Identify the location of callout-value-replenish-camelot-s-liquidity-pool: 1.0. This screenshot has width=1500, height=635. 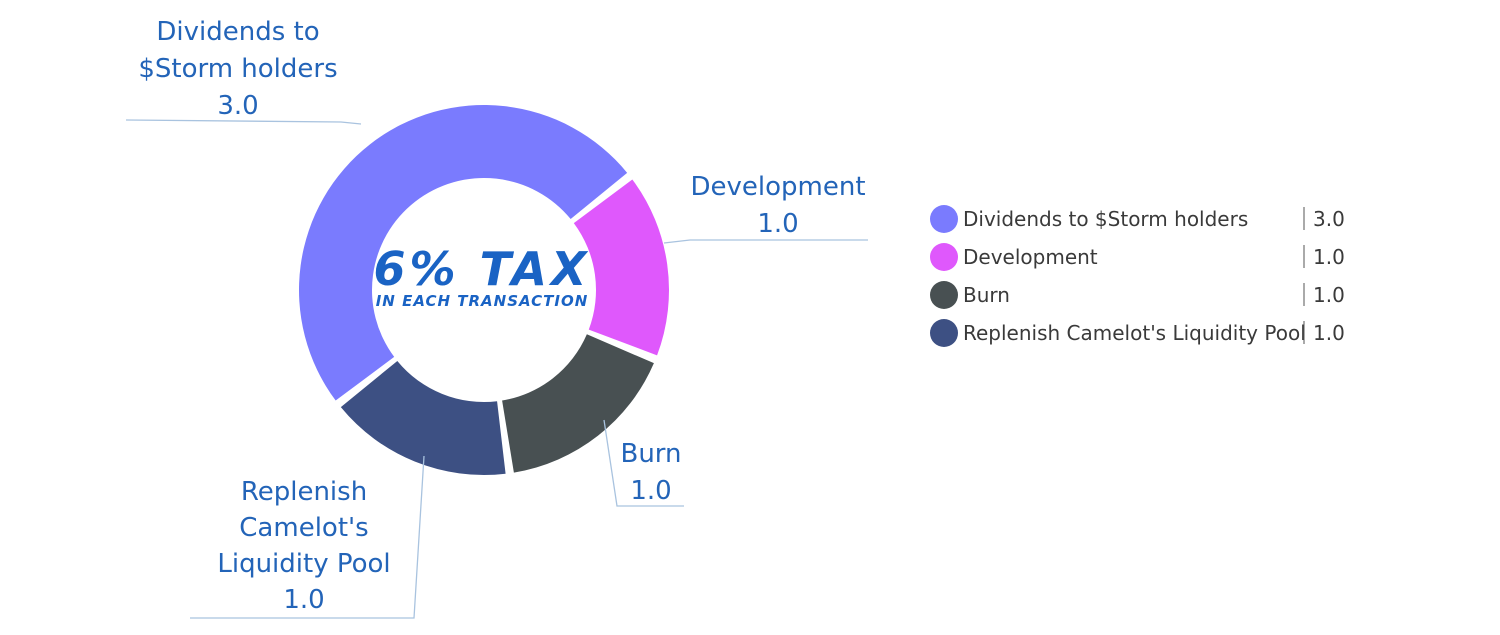
(303, 600).